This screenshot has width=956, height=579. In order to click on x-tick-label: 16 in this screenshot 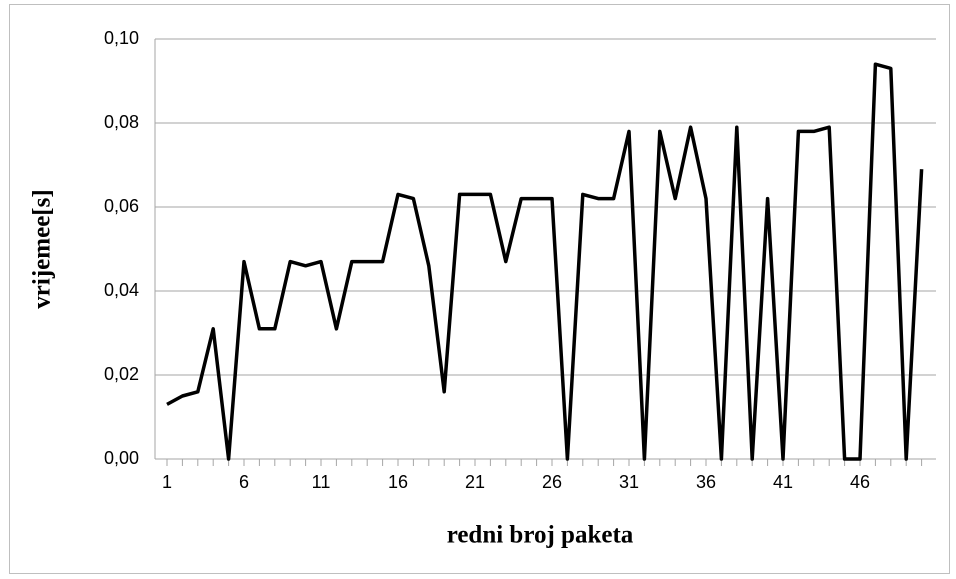, I will do `click(398, 482)`.